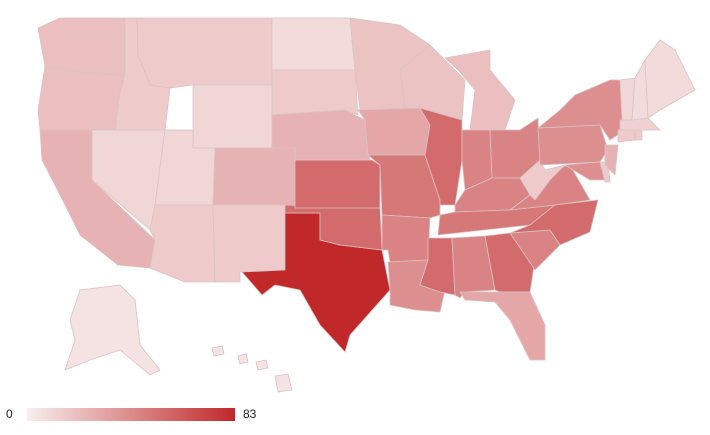 The image size is (710, 435). Describe the element at coordinates (131, 414) in the screenshot. I see `legend-bar` at that location.